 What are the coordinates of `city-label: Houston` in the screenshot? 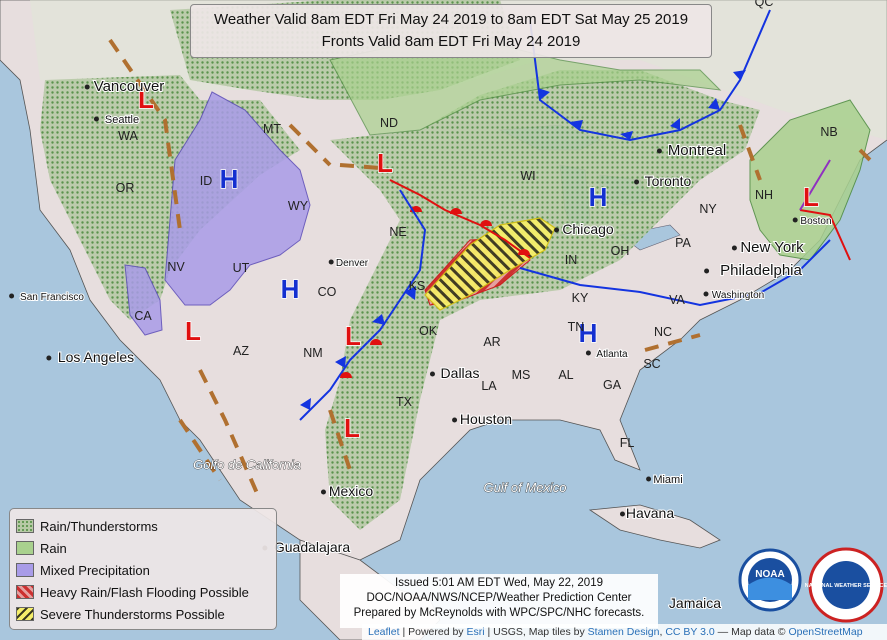 It's located at (486, 419).